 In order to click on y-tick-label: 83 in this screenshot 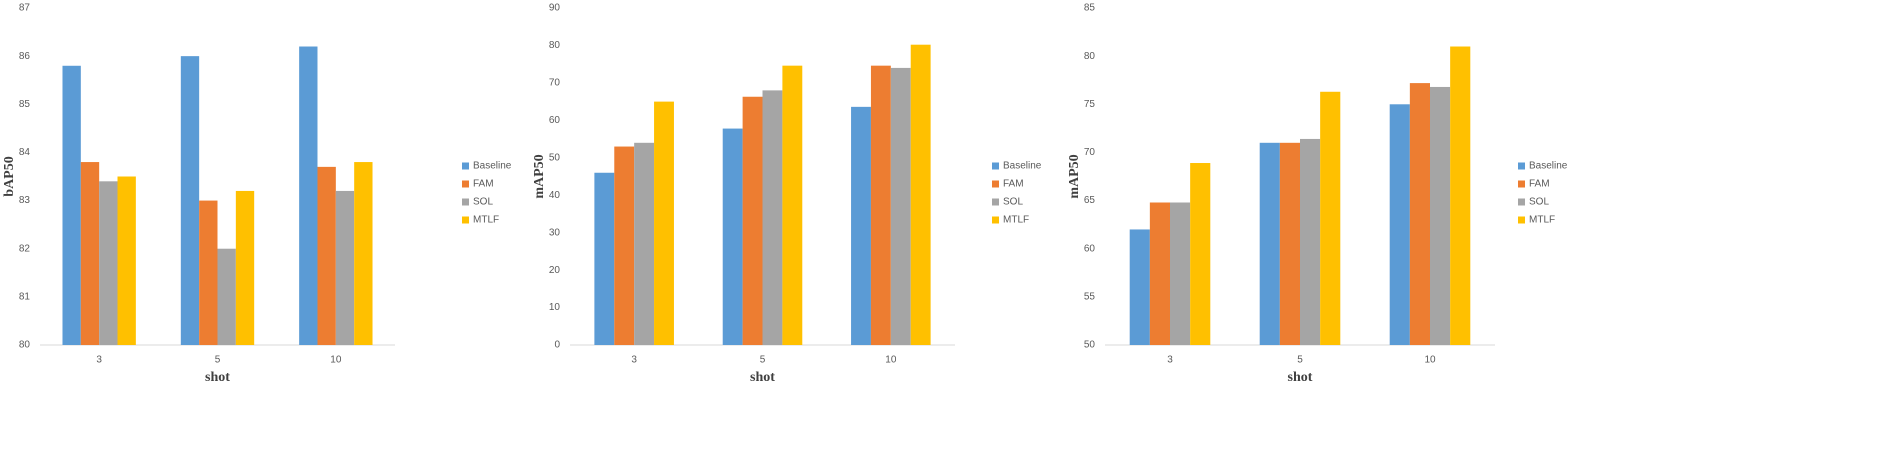, I will do `click(25, 200)`.